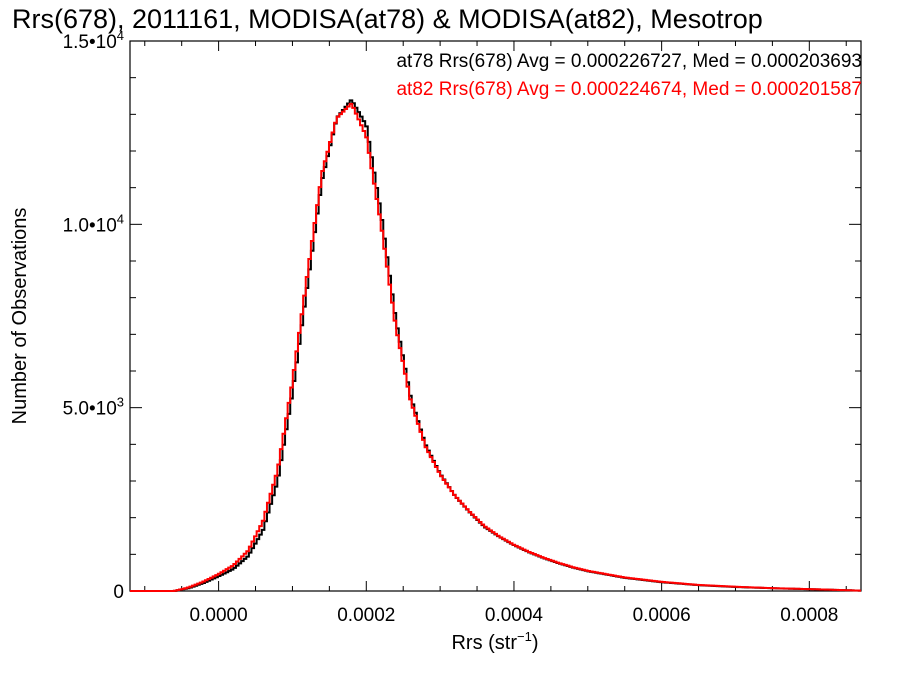  Describe the element at coordinates (535, 643) in the screenshot. I see `x-axis-label-close: )` at that location.